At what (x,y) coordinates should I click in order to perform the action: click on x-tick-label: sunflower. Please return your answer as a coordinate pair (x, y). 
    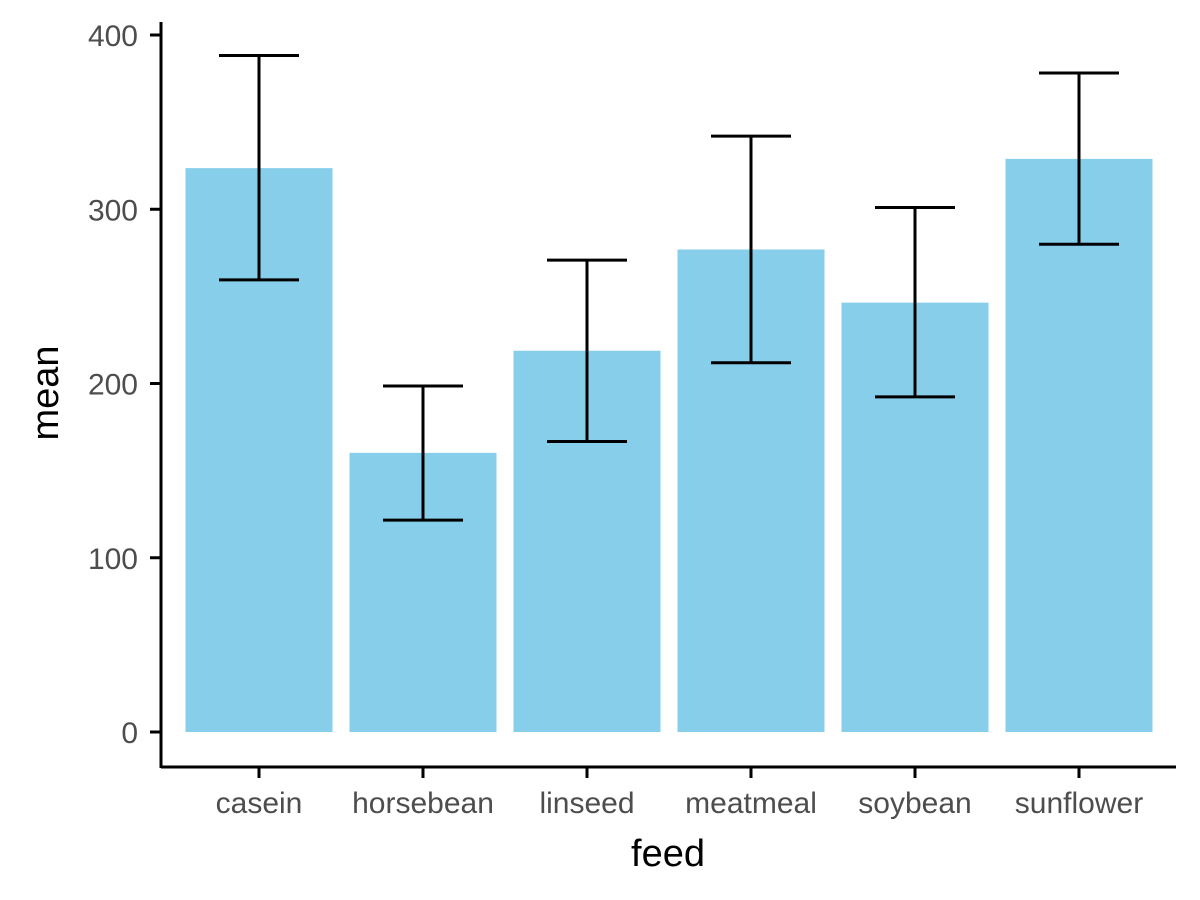
    Looking at the image, I should click on (1079, 803).